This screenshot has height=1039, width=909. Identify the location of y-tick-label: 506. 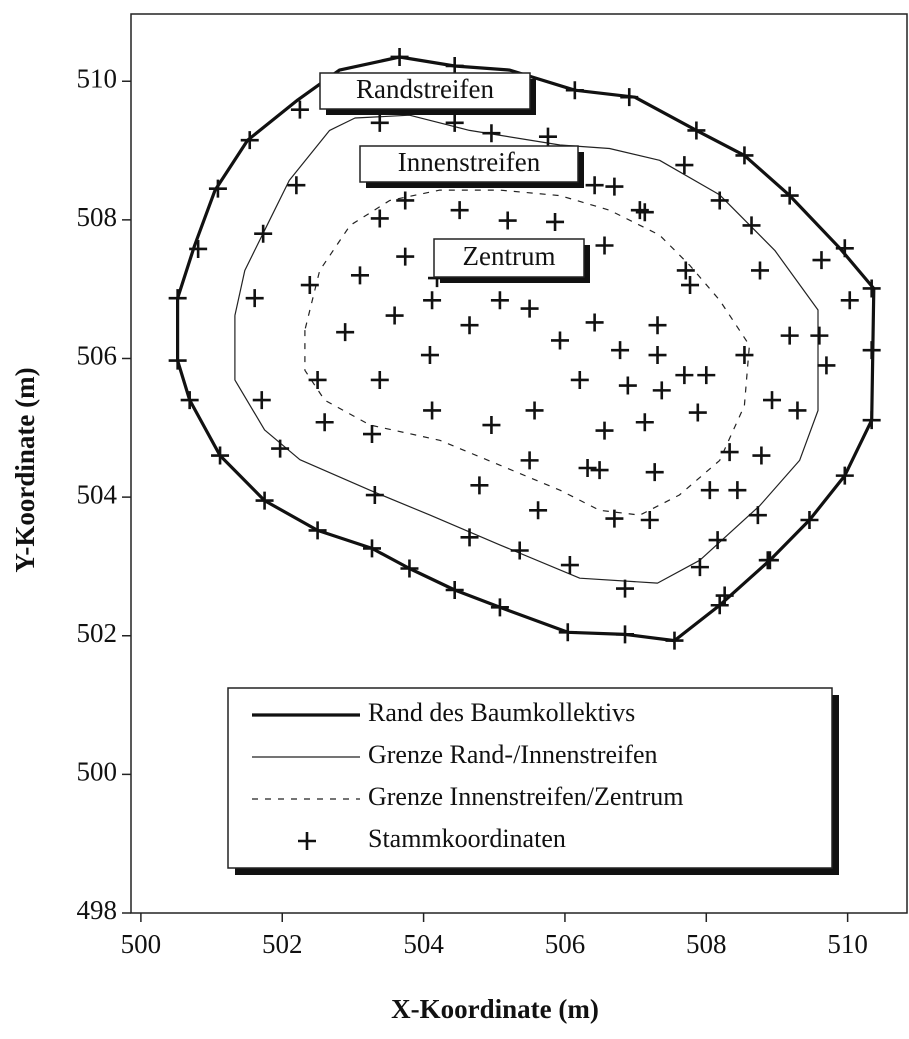
(97, 356).